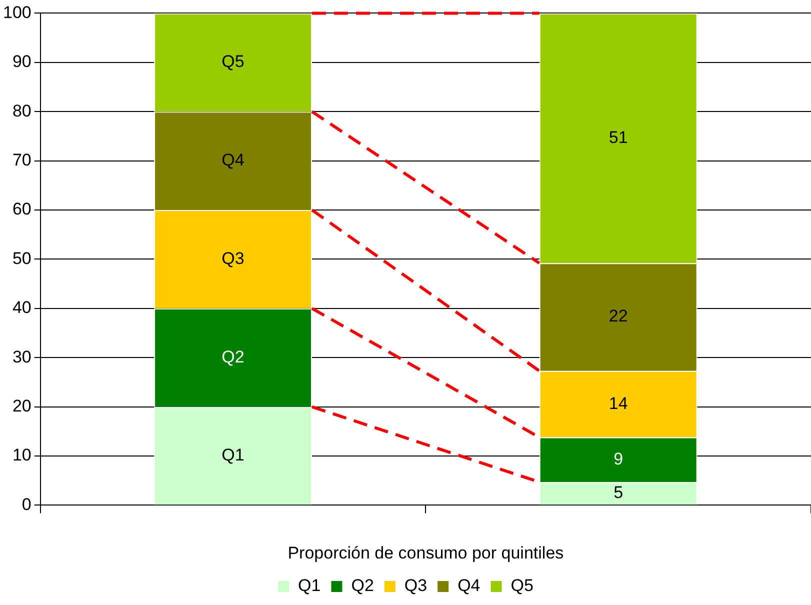 This screenshot has width=811, height=605. I want to click on data-label: Q4, so click(233, 160).